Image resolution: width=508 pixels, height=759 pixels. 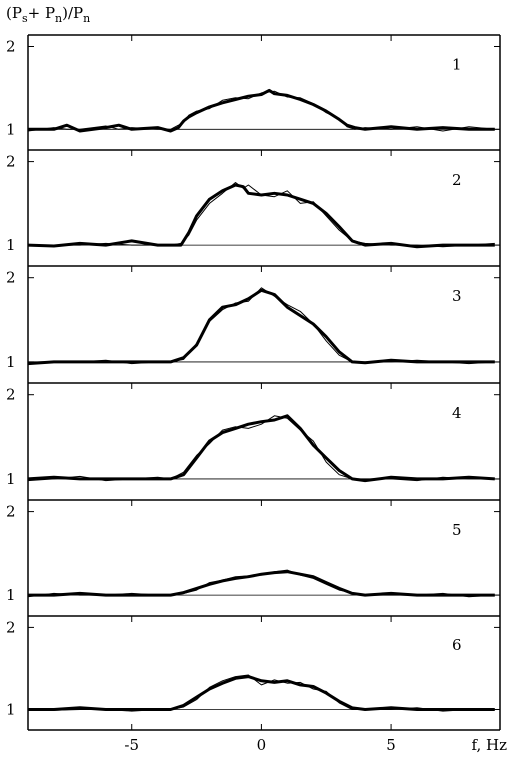 What do you see at coordinates (457, 180) in the screenshot?
I see `panel-label: 2` at bounding box center [457, 180].